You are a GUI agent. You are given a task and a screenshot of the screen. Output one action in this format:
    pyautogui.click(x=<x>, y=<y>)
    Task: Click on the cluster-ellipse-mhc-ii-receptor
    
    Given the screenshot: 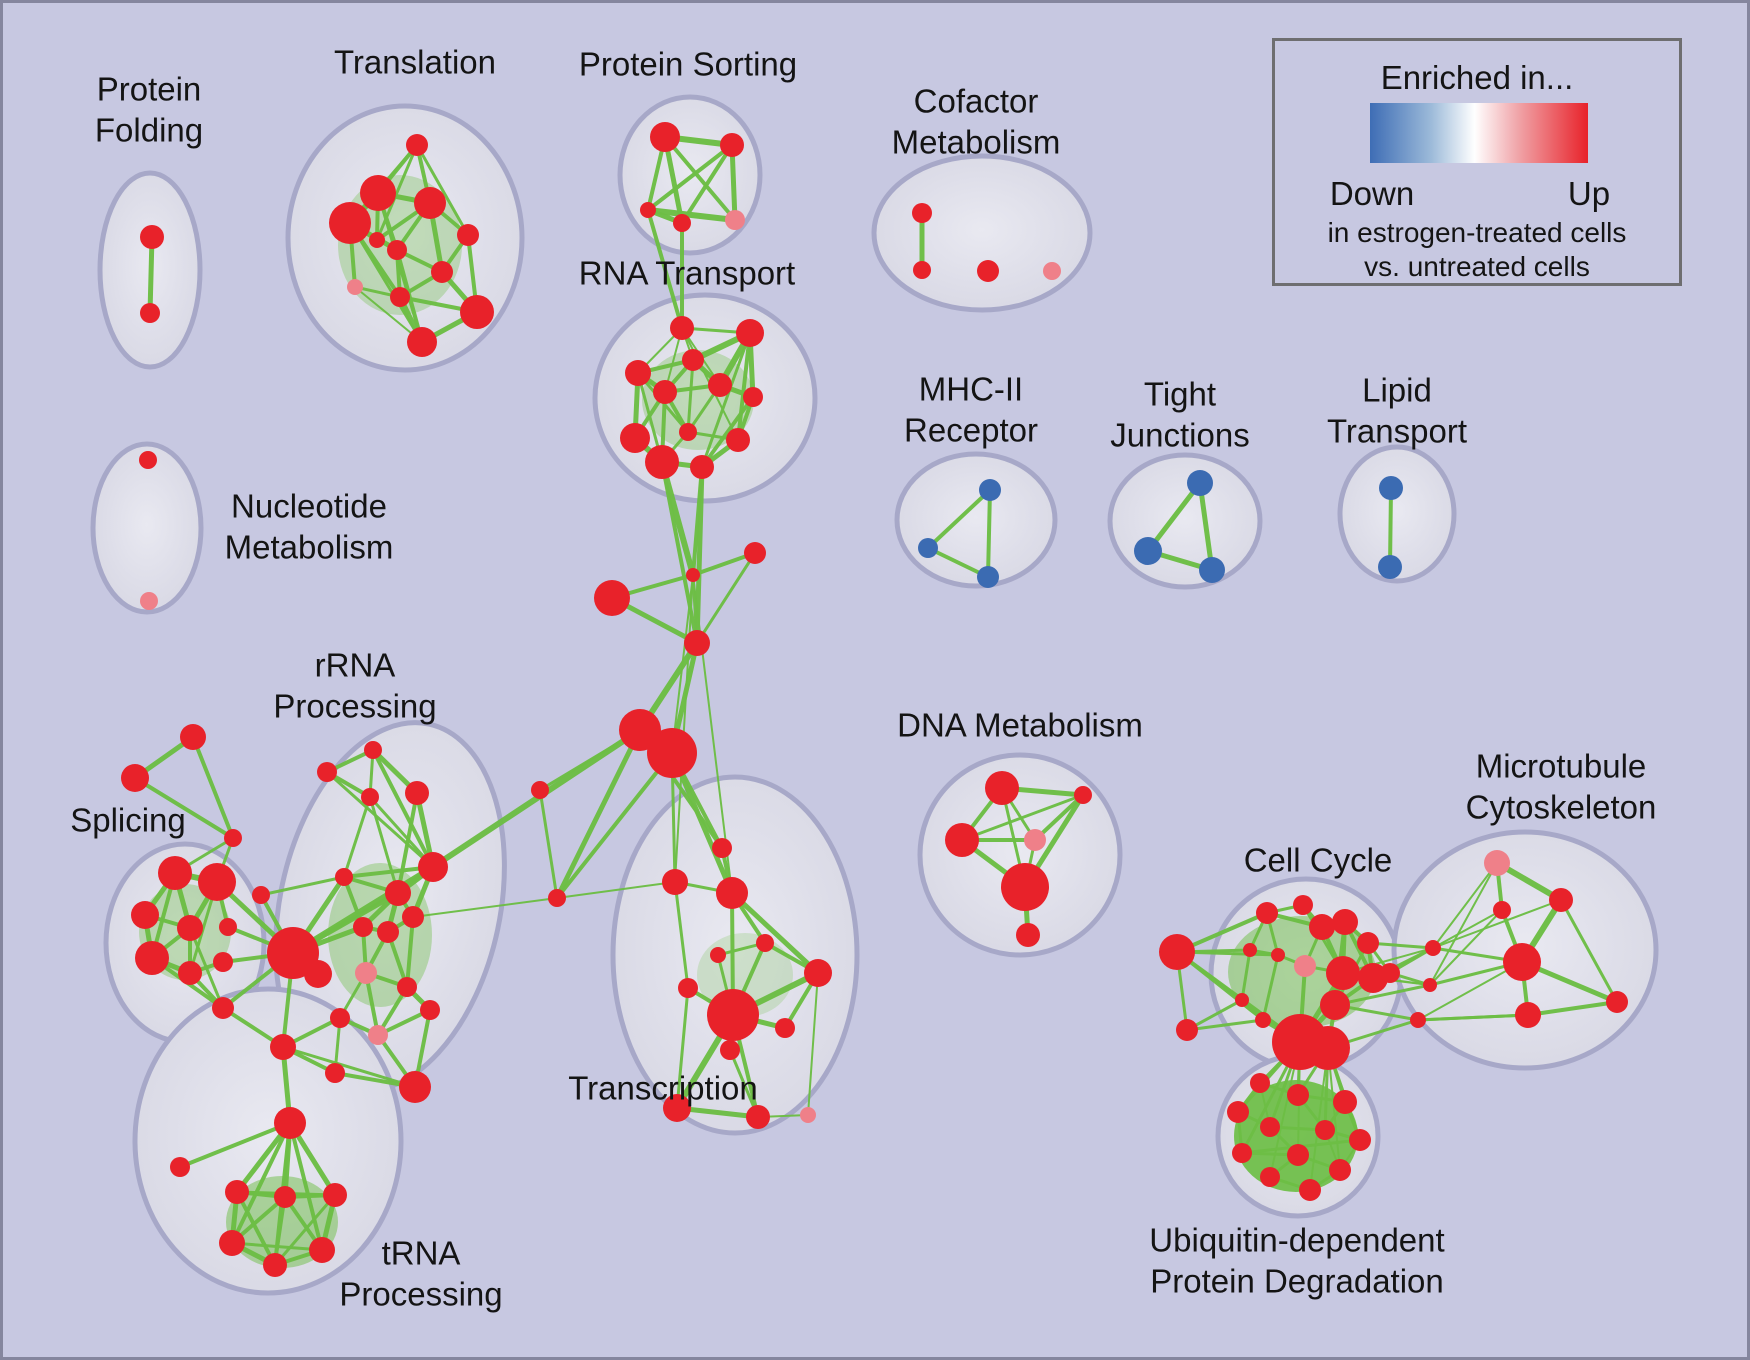 What is the action you would take?
    pyautogui.click(x=976, y=520)
    